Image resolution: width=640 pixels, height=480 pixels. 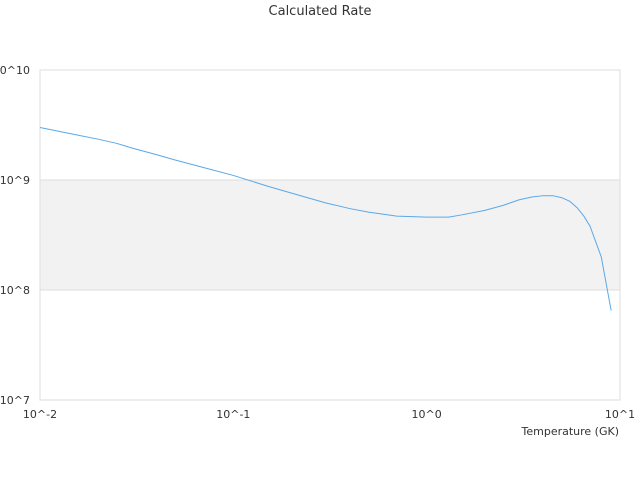 What do you see at coordinates (15, 290) in the screenshot?
I see `y-tick-label-1: 10^8` at bounding box center [15, 290].